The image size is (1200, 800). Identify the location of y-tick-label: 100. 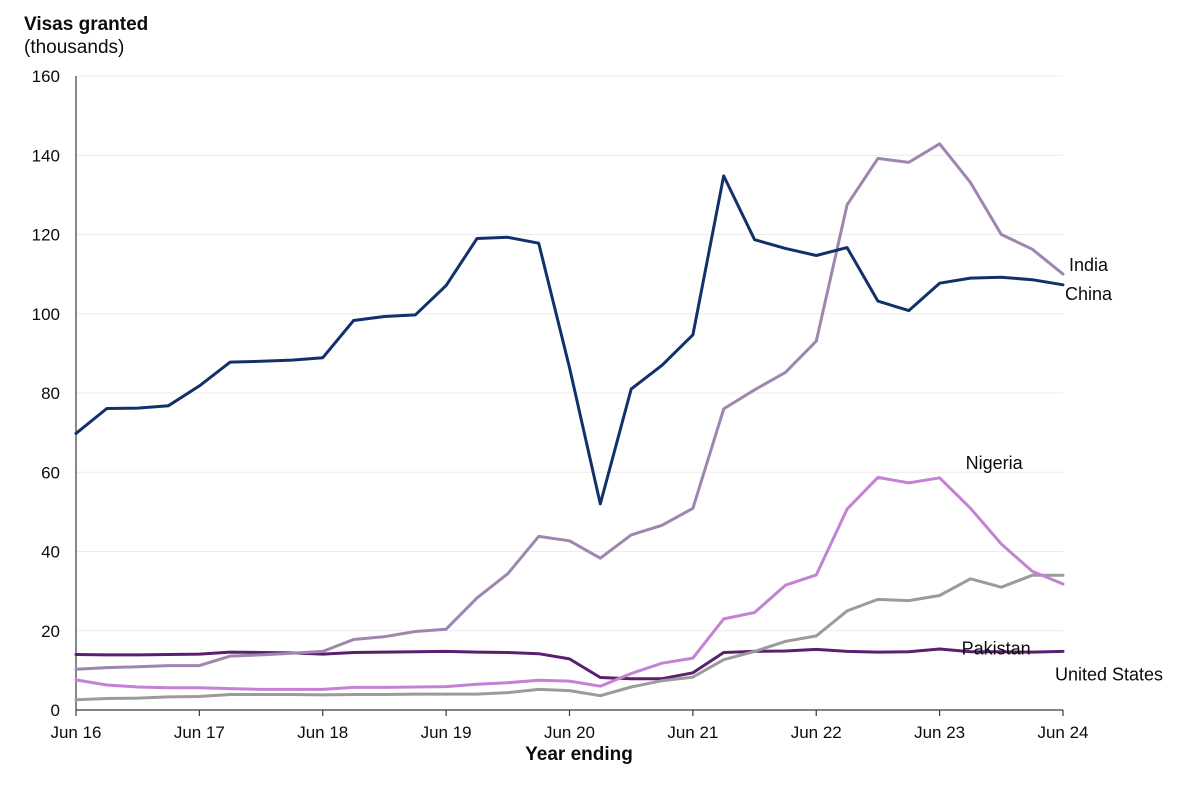
(46, 314).